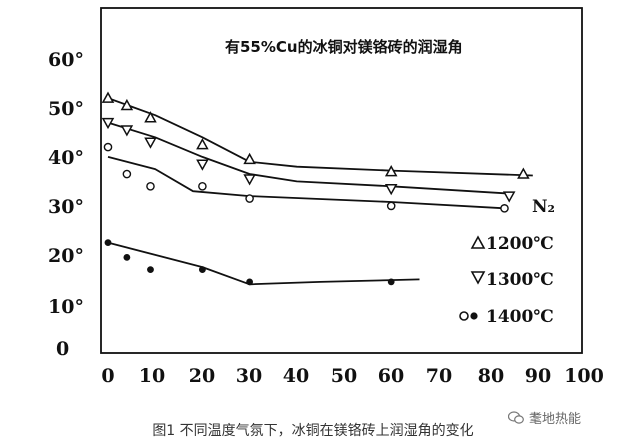 Image resolution: width=626 pixels, height=448 pixels. I want to click on x-tick-label: 60, so click(391, 376).